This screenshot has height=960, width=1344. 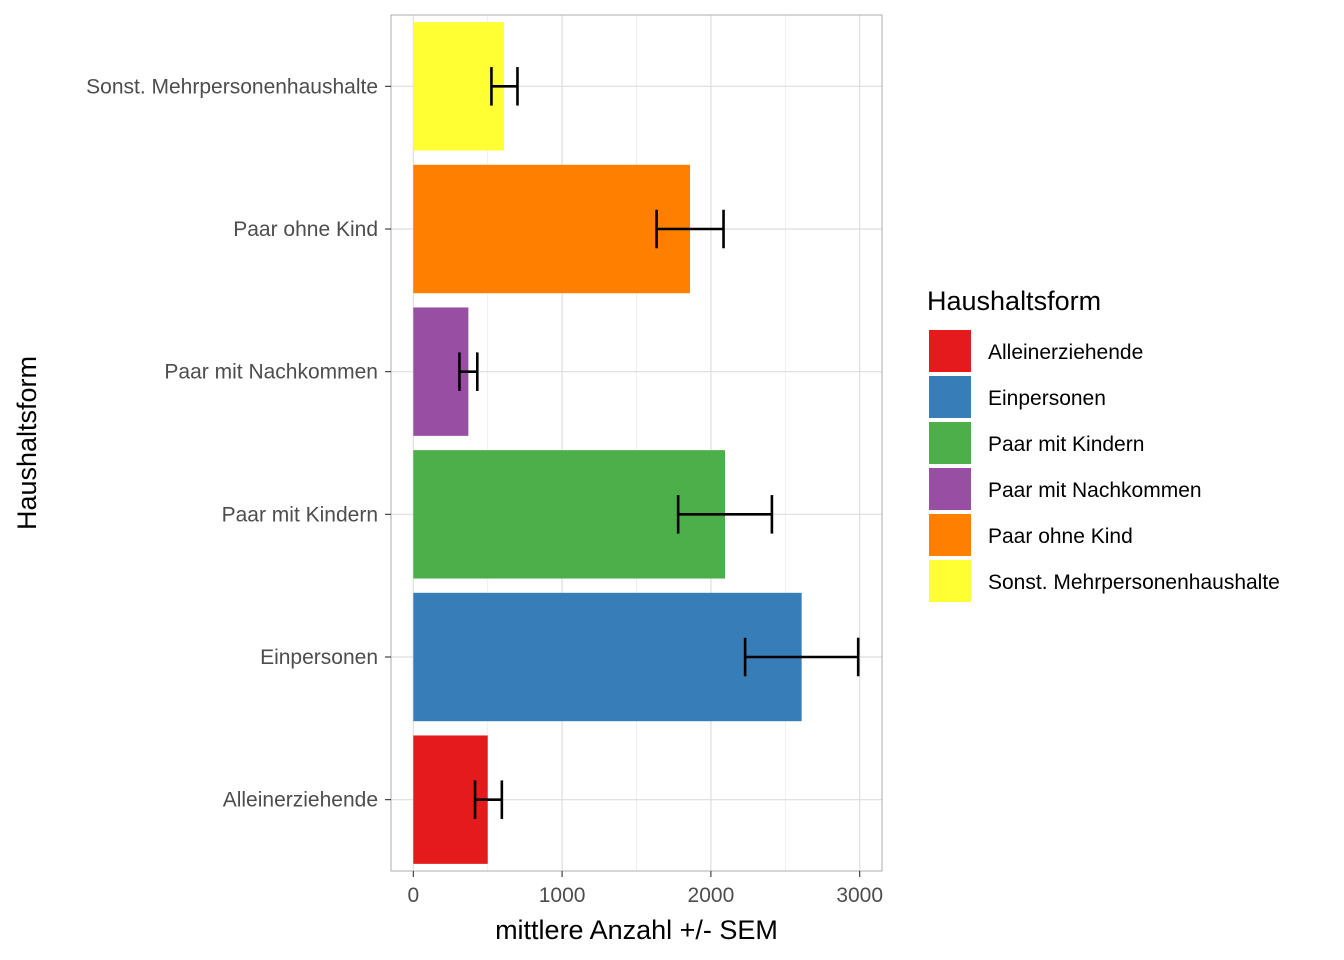 What do you see at coordinates (1065, 352) in the screenshot?
I see `legend-label-1: Alleinerziehende` at bounding box center [1065, 352].